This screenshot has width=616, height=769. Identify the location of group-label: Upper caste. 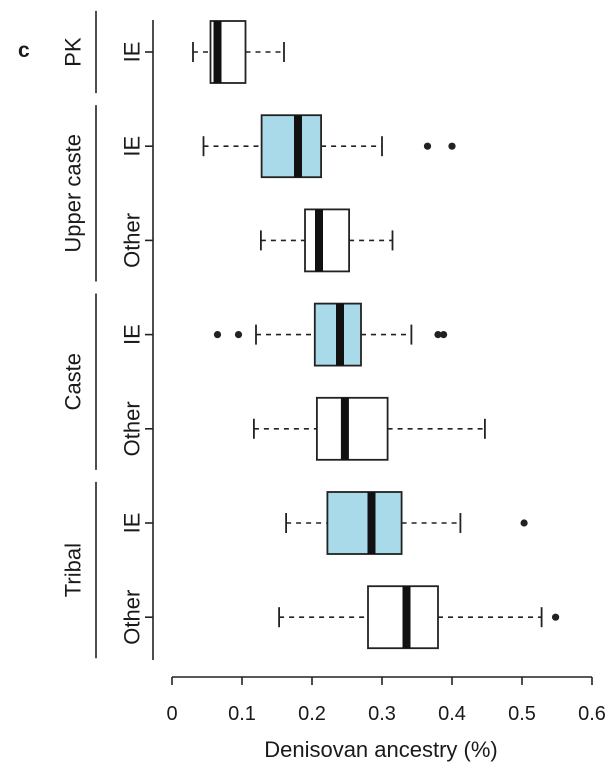
(73, 193).